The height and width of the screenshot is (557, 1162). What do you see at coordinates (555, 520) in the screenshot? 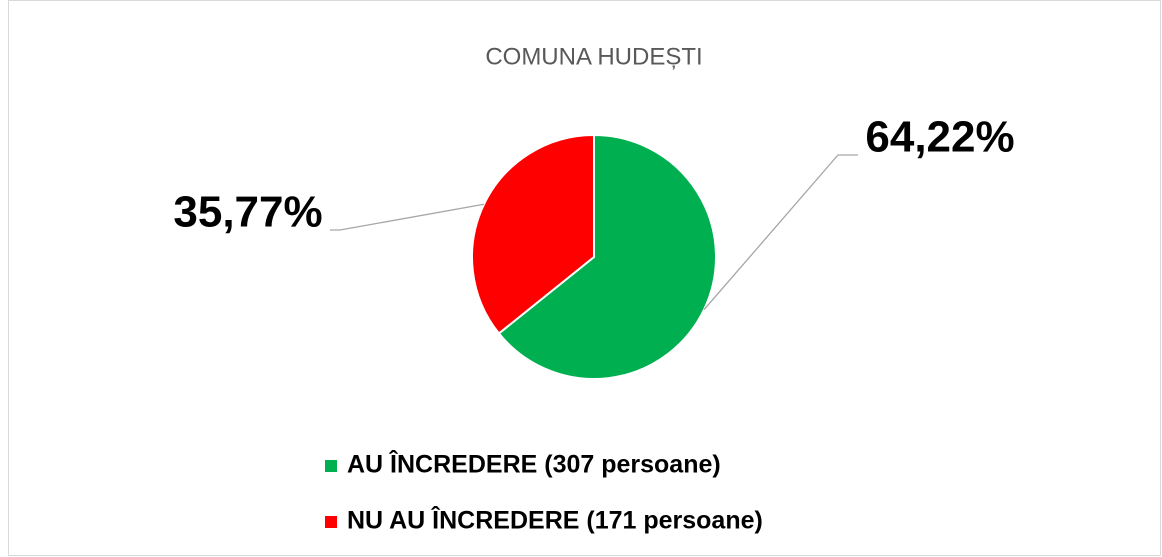
I see `legend-label: NU AU ÎNCREDERE (171 persoane)` at bounding box center [555, 520].